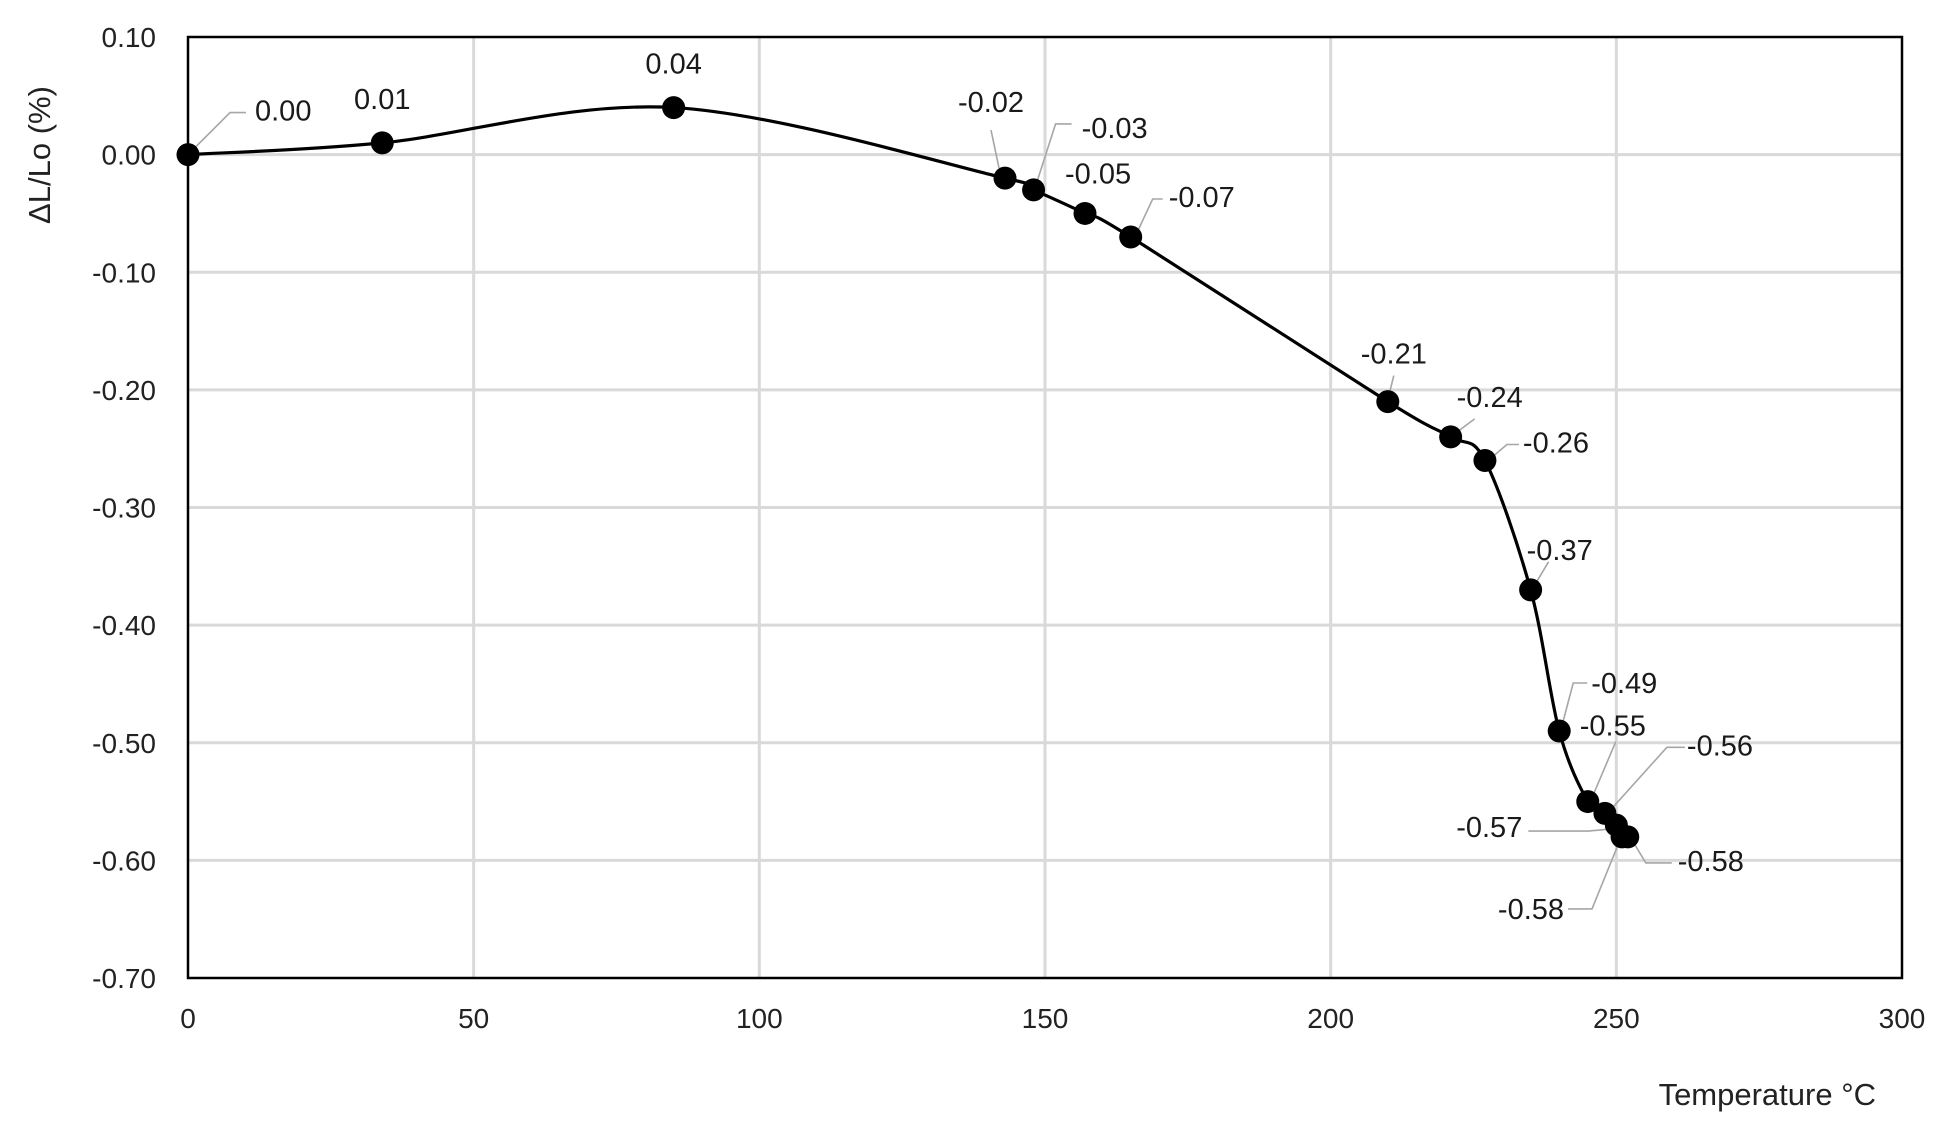  I want to click on data-label: -0.24, so click(1490, 398).